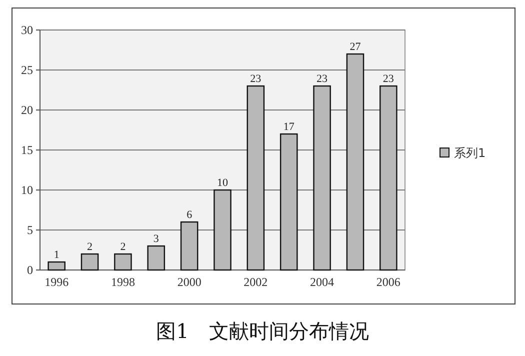 The width and height of the screenshot is (525, 356). What do you see at coordinates (156, 239) in the screenshot?
I see `data-label: 3` at bounding box center [156, 239].